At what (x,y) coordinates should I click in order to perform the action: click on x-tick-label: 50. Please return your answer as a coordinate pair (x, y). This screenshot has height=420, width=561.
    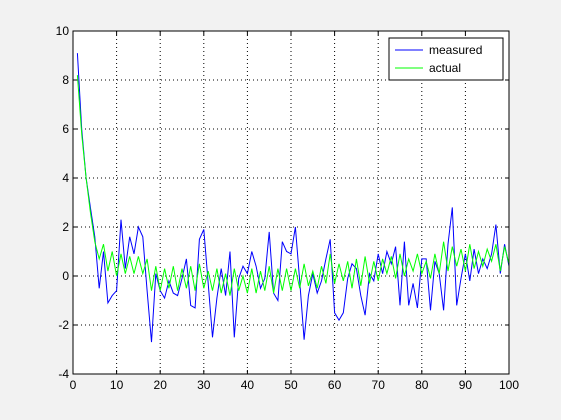
    Looking at the image, I should click on (291, 385).